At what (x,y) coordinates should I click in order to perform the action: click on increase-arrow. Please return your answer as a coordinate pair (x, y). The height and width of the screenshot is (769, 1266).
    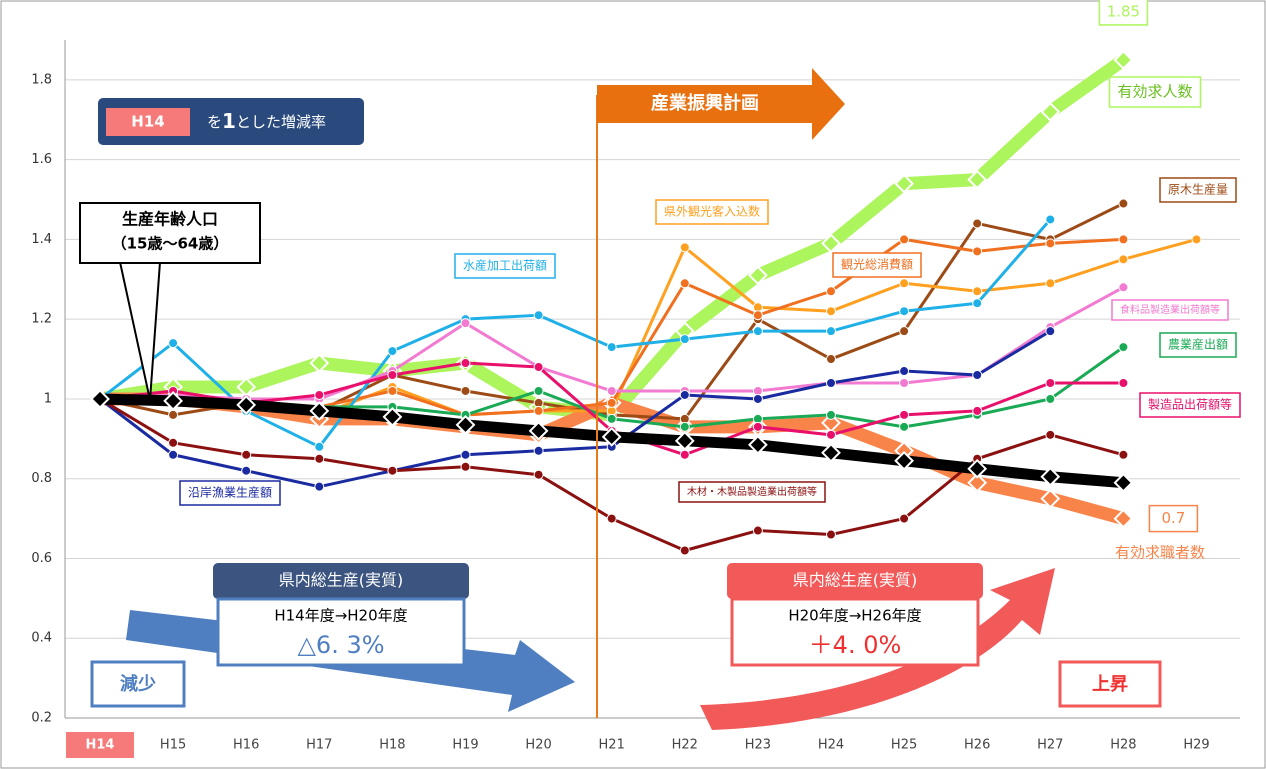
    Looking at the image, I should click on (877, 649).